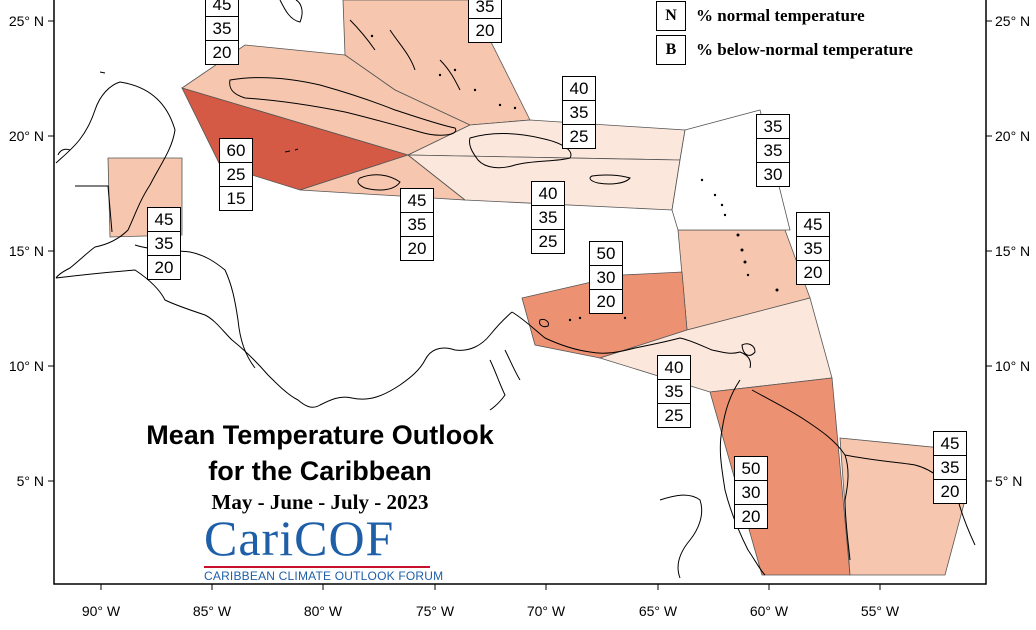 This screenshot has width=1036, height=630. Describe the element at coordinates (320, 435) in the screenshot. I see `map-title-line1: Mean Temperature Outlook` at that location.